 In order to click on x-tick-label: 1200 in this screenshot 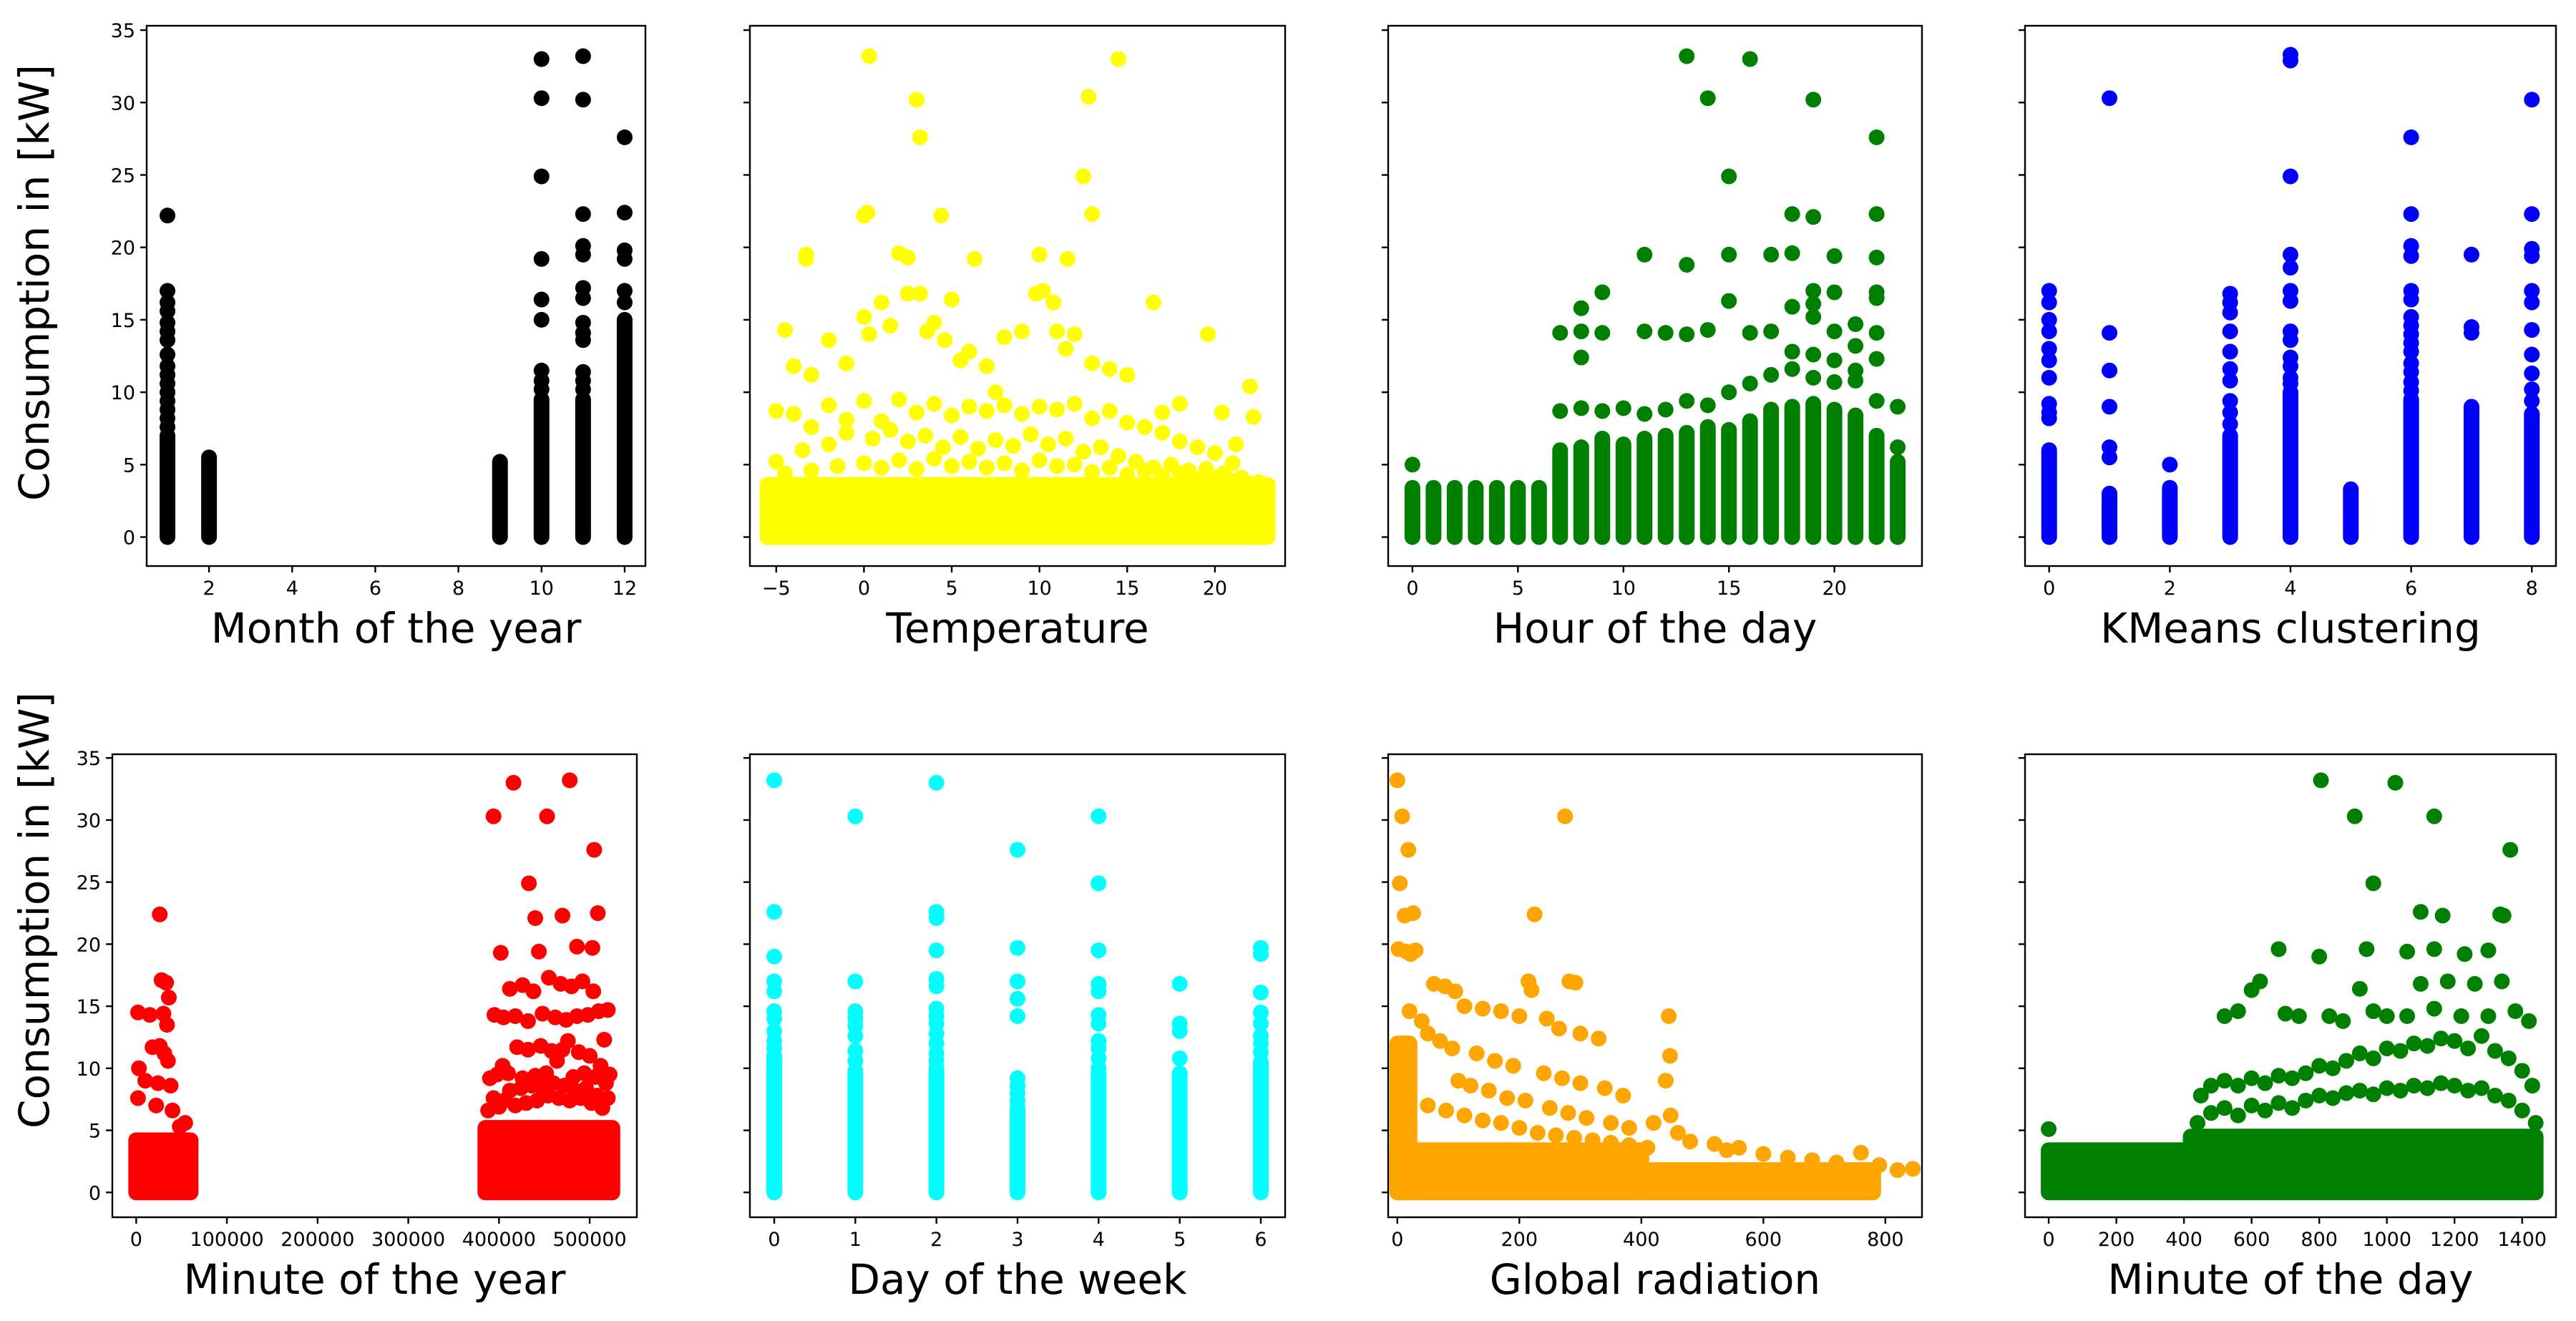, I will do `click(2454, 1240)`.